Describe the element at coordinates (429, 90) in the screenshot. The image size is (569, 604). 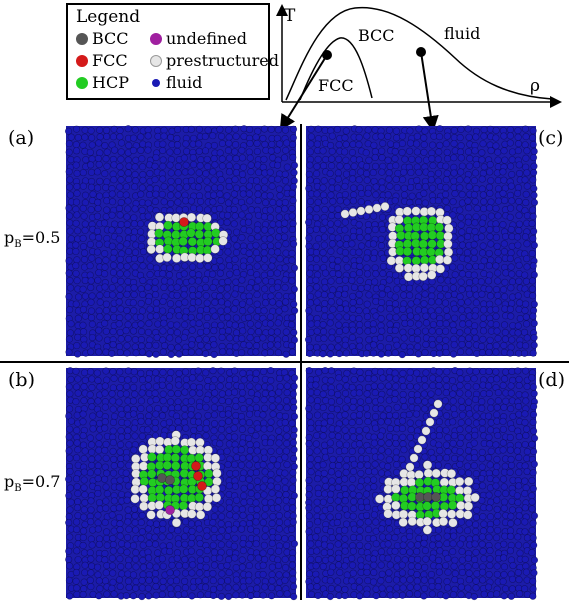
I see `arrow-to-panel-c` at that location.